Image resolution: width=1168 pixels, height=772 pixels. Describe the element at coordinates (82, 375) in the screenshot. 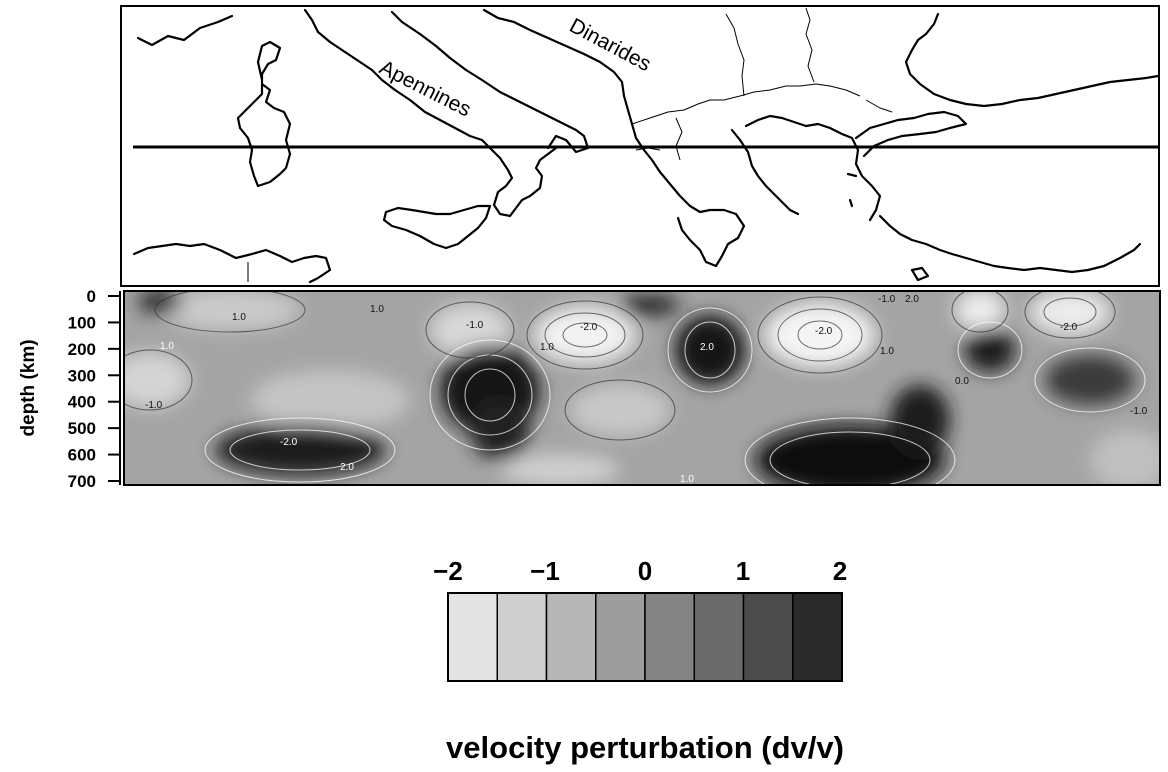

I see `depth-tick-label: 300` at that location.